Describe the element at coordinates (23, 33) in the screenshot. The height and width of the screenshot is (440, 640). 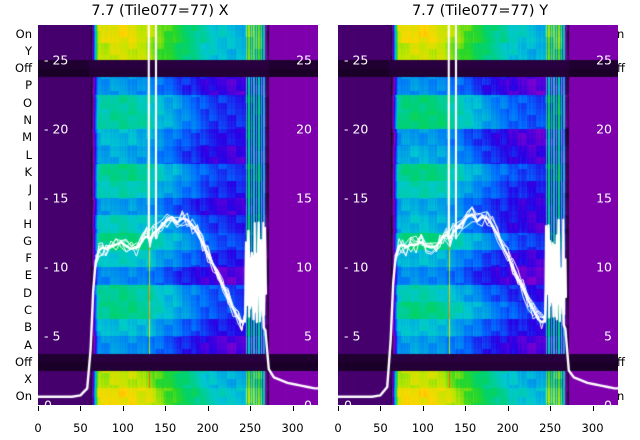
I see `dipole-label-on-0: On` at that location.